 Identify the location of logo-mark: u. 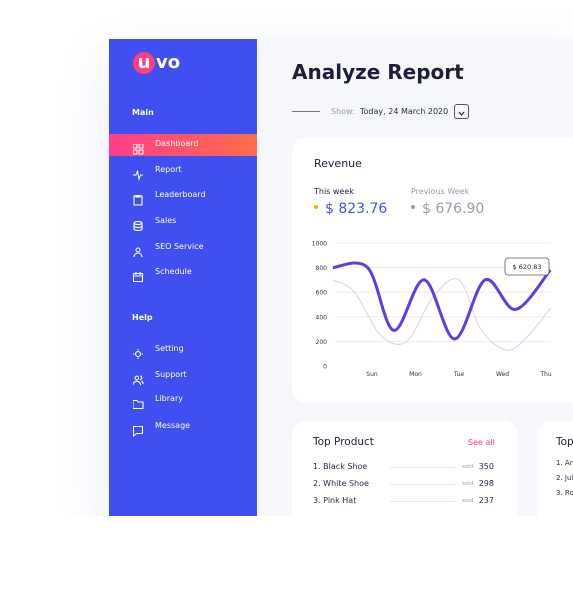
(144, 62).